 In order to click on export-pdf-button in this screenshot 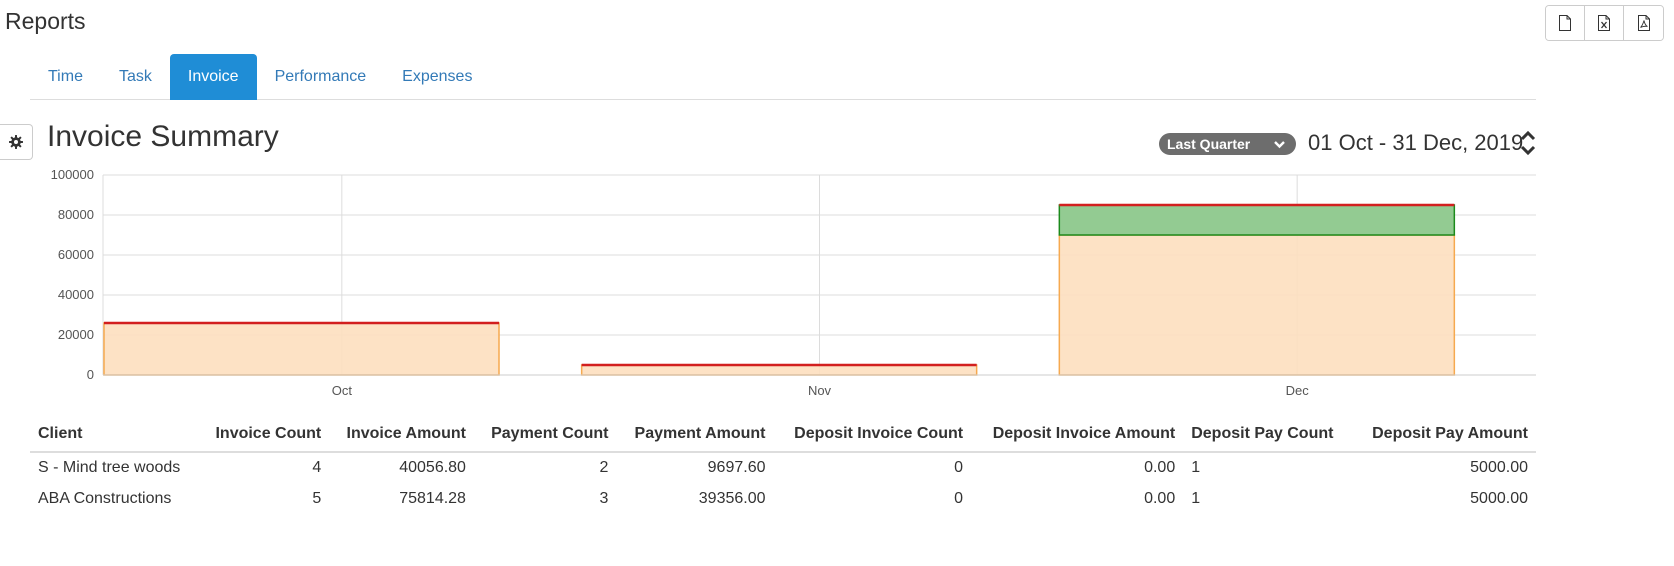, I will do `click(1643, 23)`.